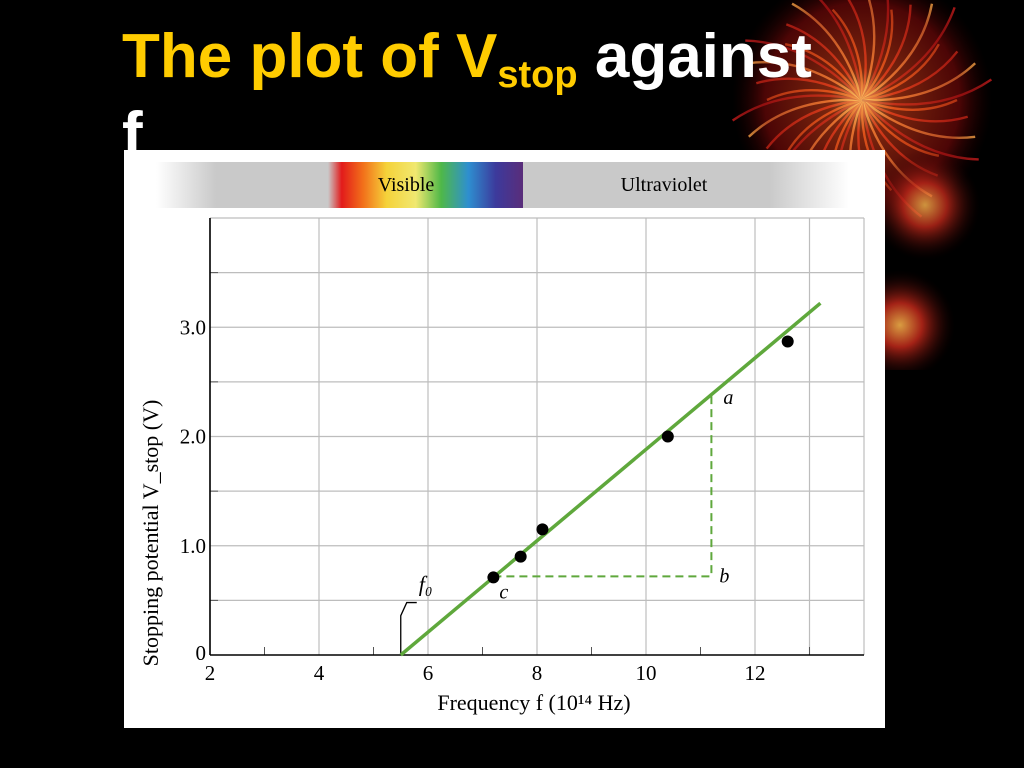 The image size is (1024, 768). What do you see at coordinates (603, 487) in the screenshot?
I see `slope-triangle` at bounding box center [603, 487].